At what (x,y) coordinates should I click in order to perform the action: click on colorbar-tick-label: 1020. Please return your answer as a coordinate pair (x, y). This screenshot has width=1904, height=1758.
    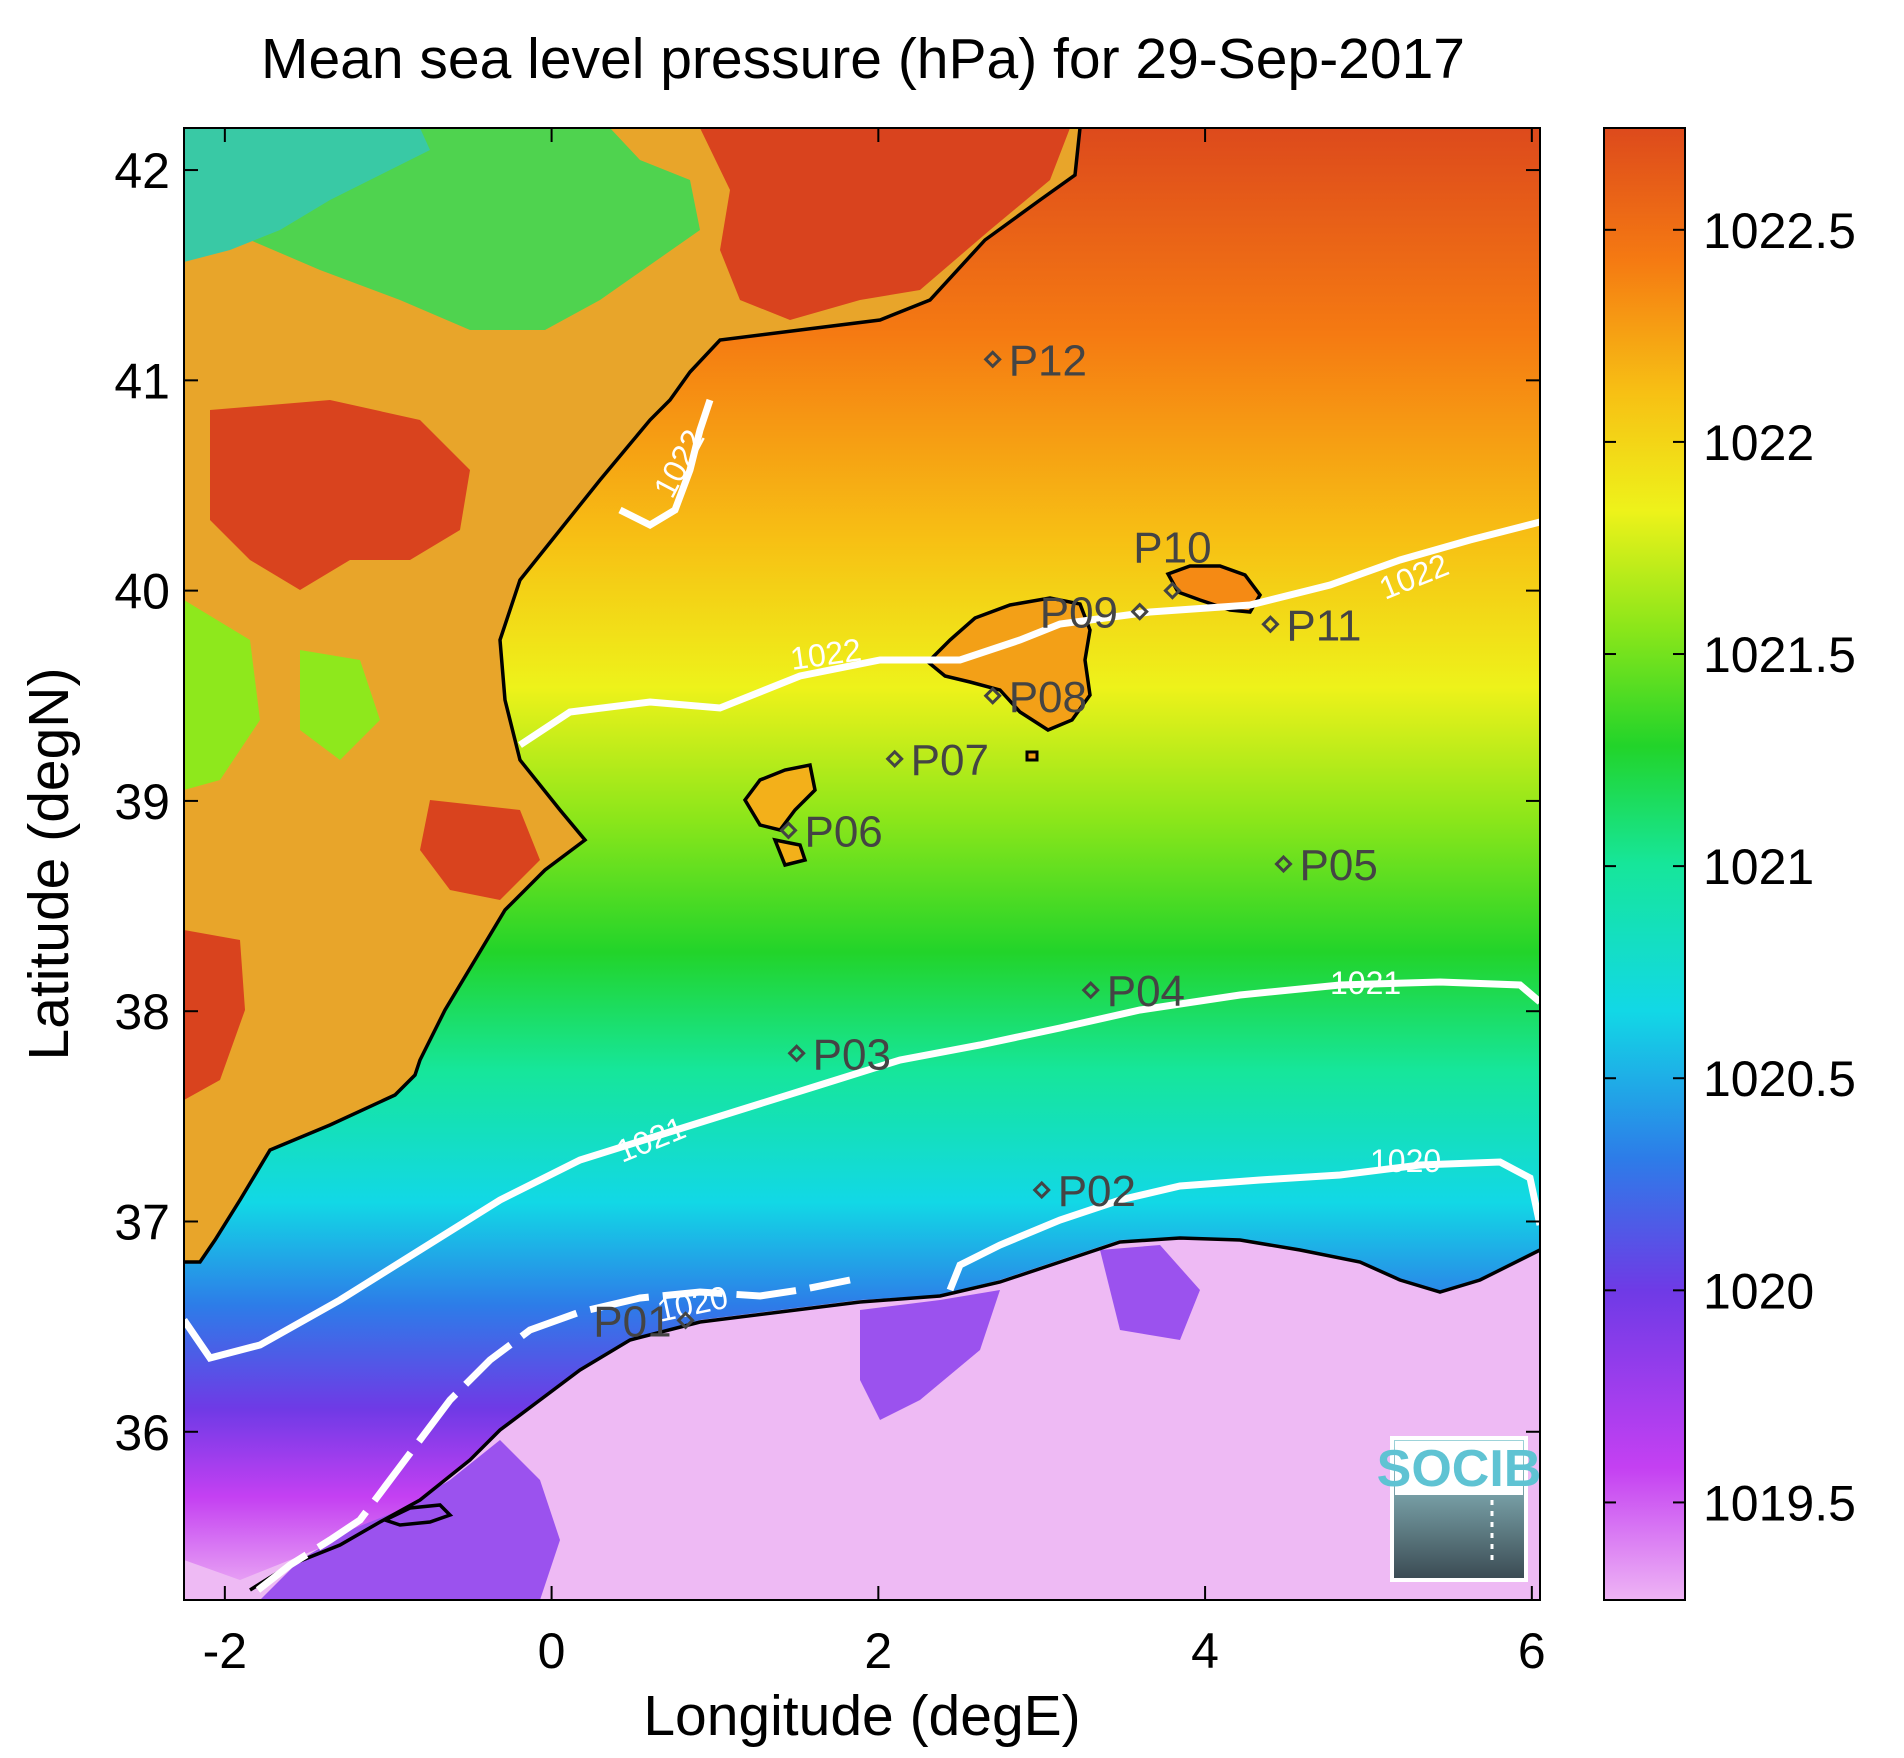
    Looking at the image, I should click on (1758, 1291).